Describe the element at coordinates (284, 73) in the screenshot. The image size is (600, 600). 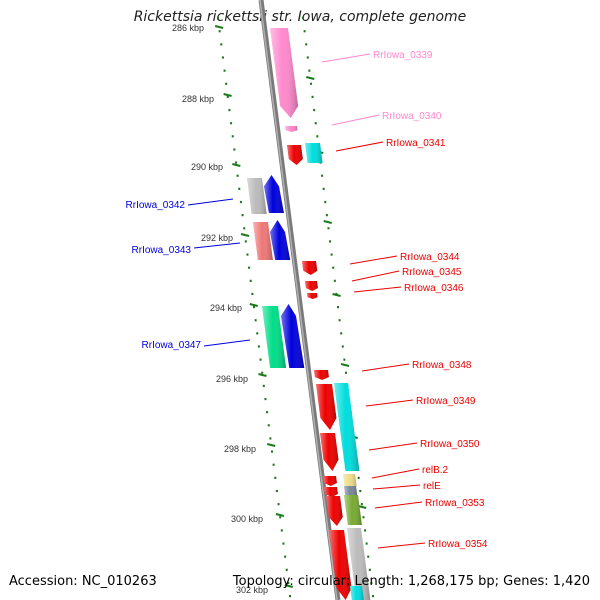
I see `gene-feature-RrIowa_0339-shading` at that location.